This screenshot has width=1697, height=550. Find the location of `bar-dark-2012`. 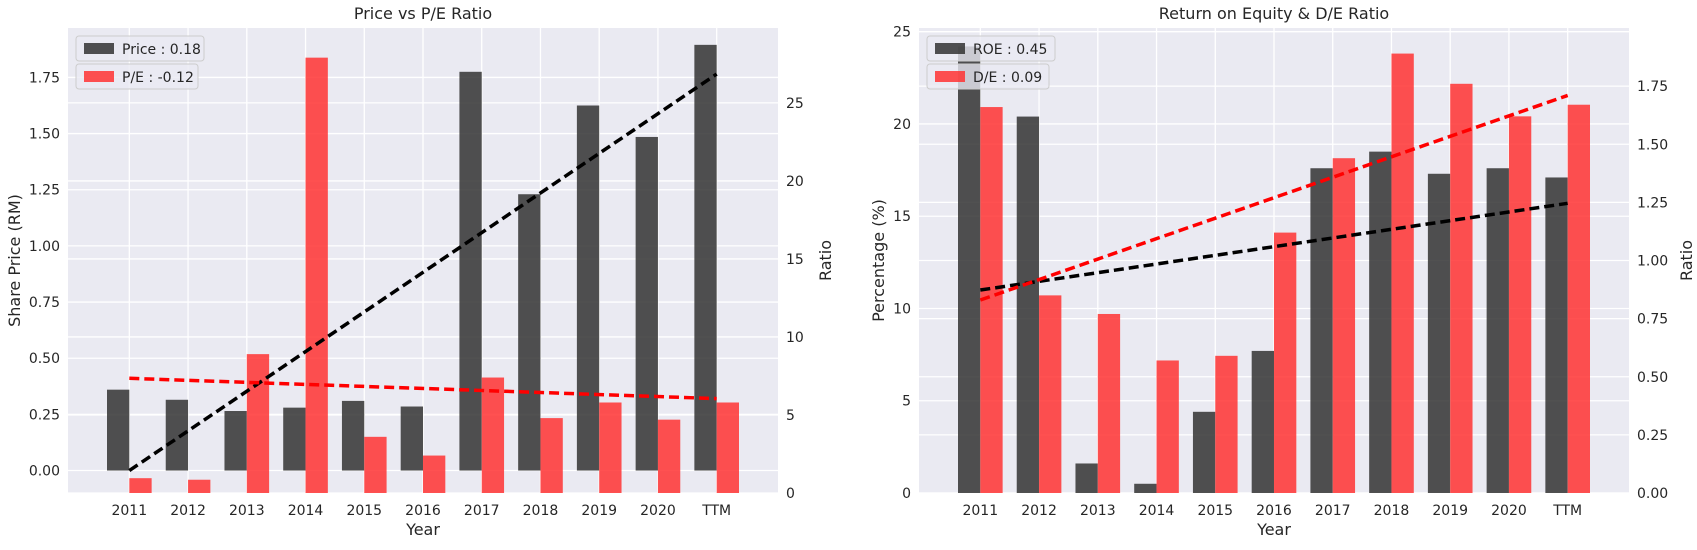

bar-dark-2012 is located at coordinates (1028, 305).